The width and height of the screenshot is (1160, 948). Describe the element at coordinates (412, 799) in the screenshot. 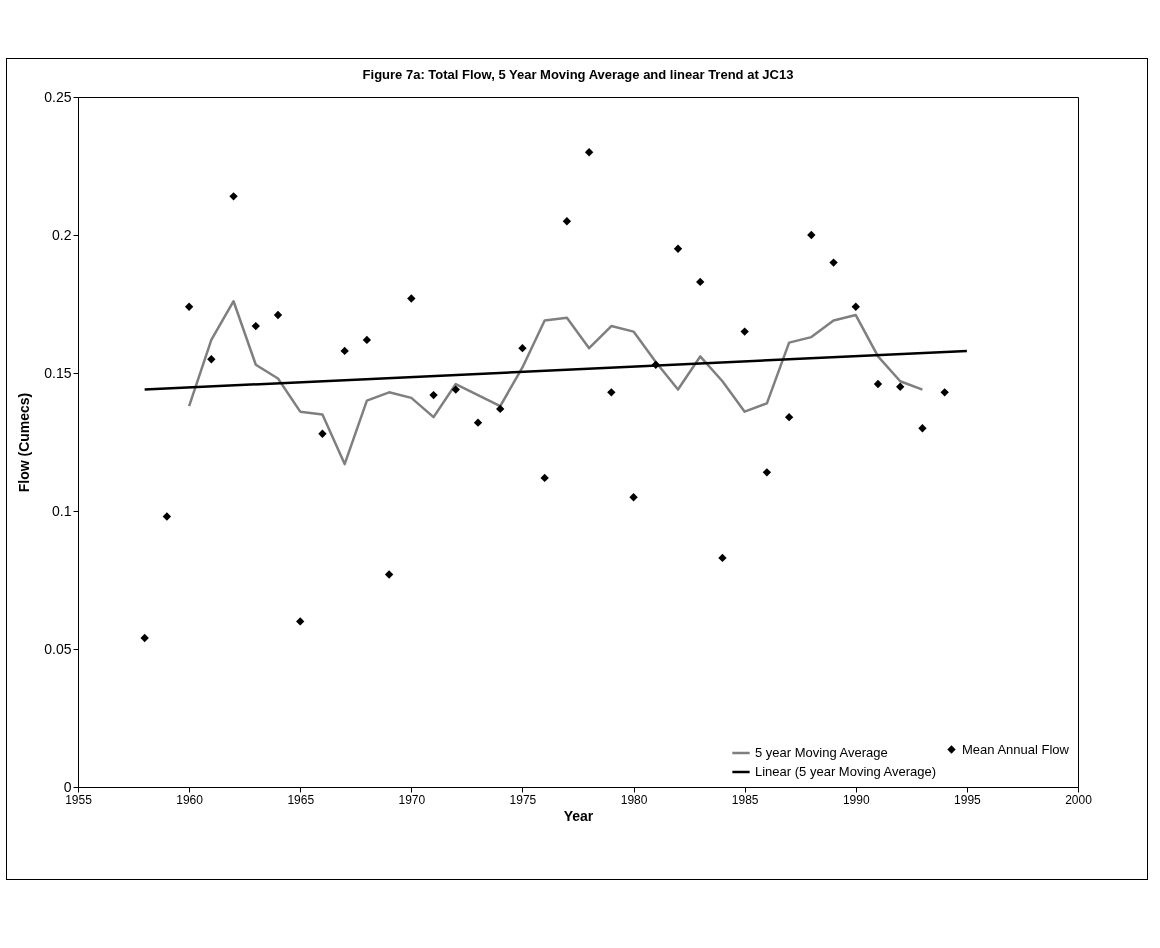

I see `x-tick-label: 1970` at that location.